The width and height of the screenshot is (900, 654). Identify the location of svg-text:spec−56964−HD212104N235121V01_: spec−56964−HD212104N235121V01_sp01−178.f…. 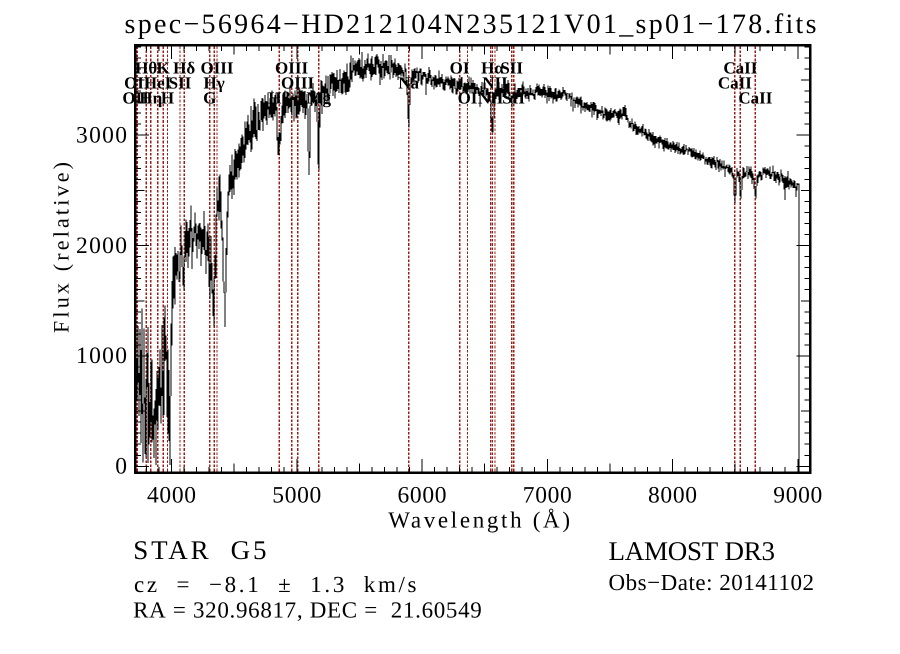
(471, 24).